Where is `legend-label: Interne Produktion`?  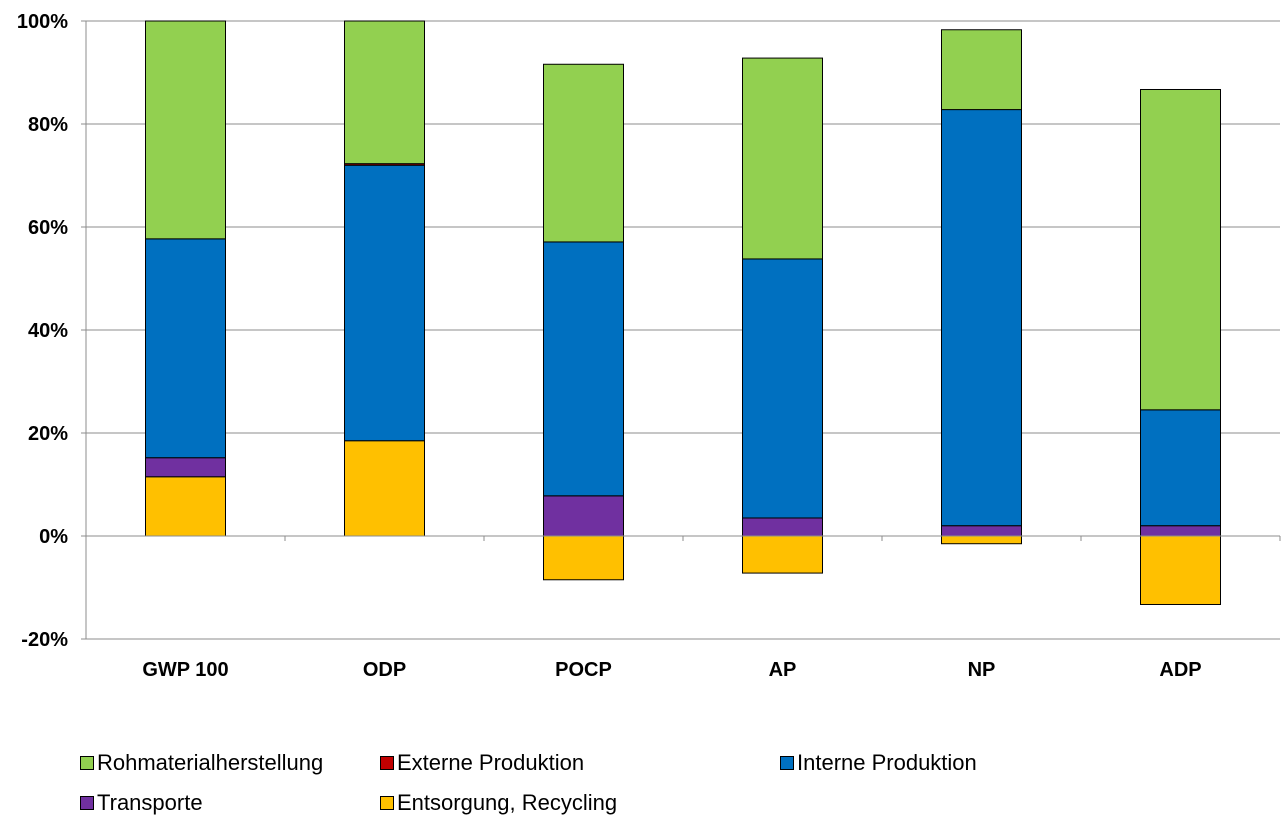 legend-label: Interne Produktion is located at coordinates (887, 762).